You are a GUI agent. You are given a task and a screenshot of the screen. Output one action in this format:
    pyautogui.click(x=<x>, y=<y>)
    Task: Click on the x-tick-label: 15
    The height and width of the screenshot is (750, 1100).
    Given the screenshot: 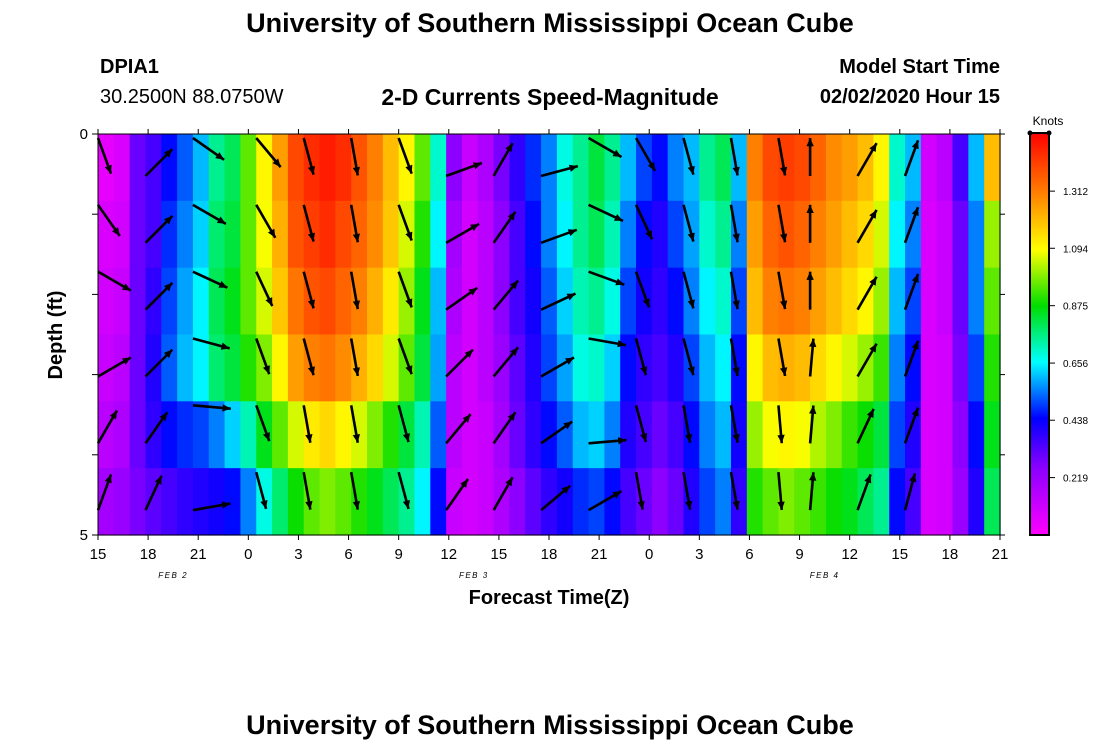 What is the action you would take?
    pyautogui.click(x=499, y=554)
    